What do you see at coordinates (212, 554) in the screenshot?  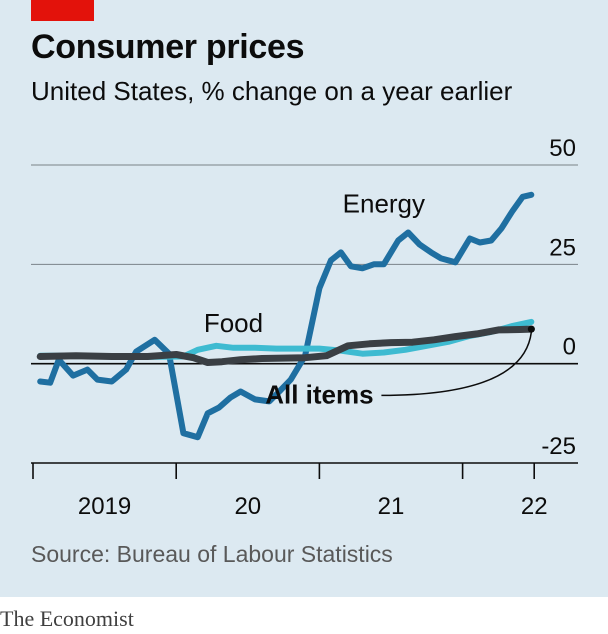 I see `source-note: Source: Bureau of Labour Statistics` at bounding box center [212, 554].